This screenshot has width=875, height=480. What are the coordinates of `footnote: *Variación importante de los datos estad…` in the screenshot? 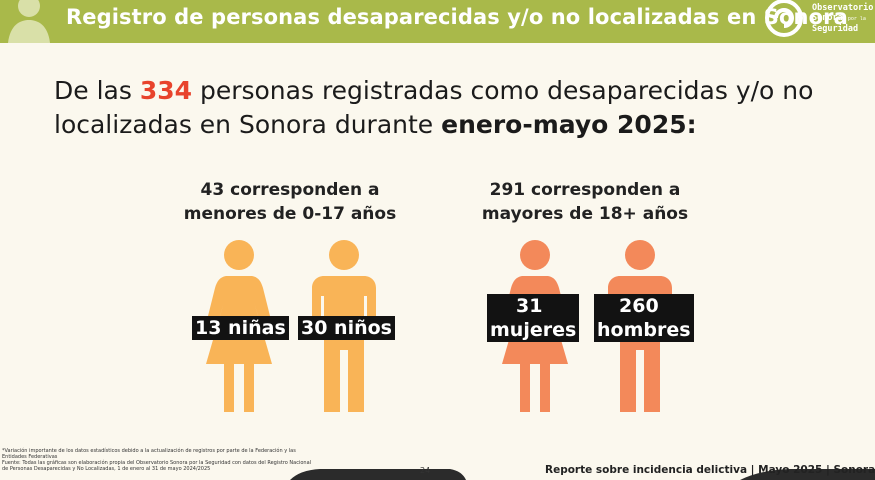 It's located at (157, 460).